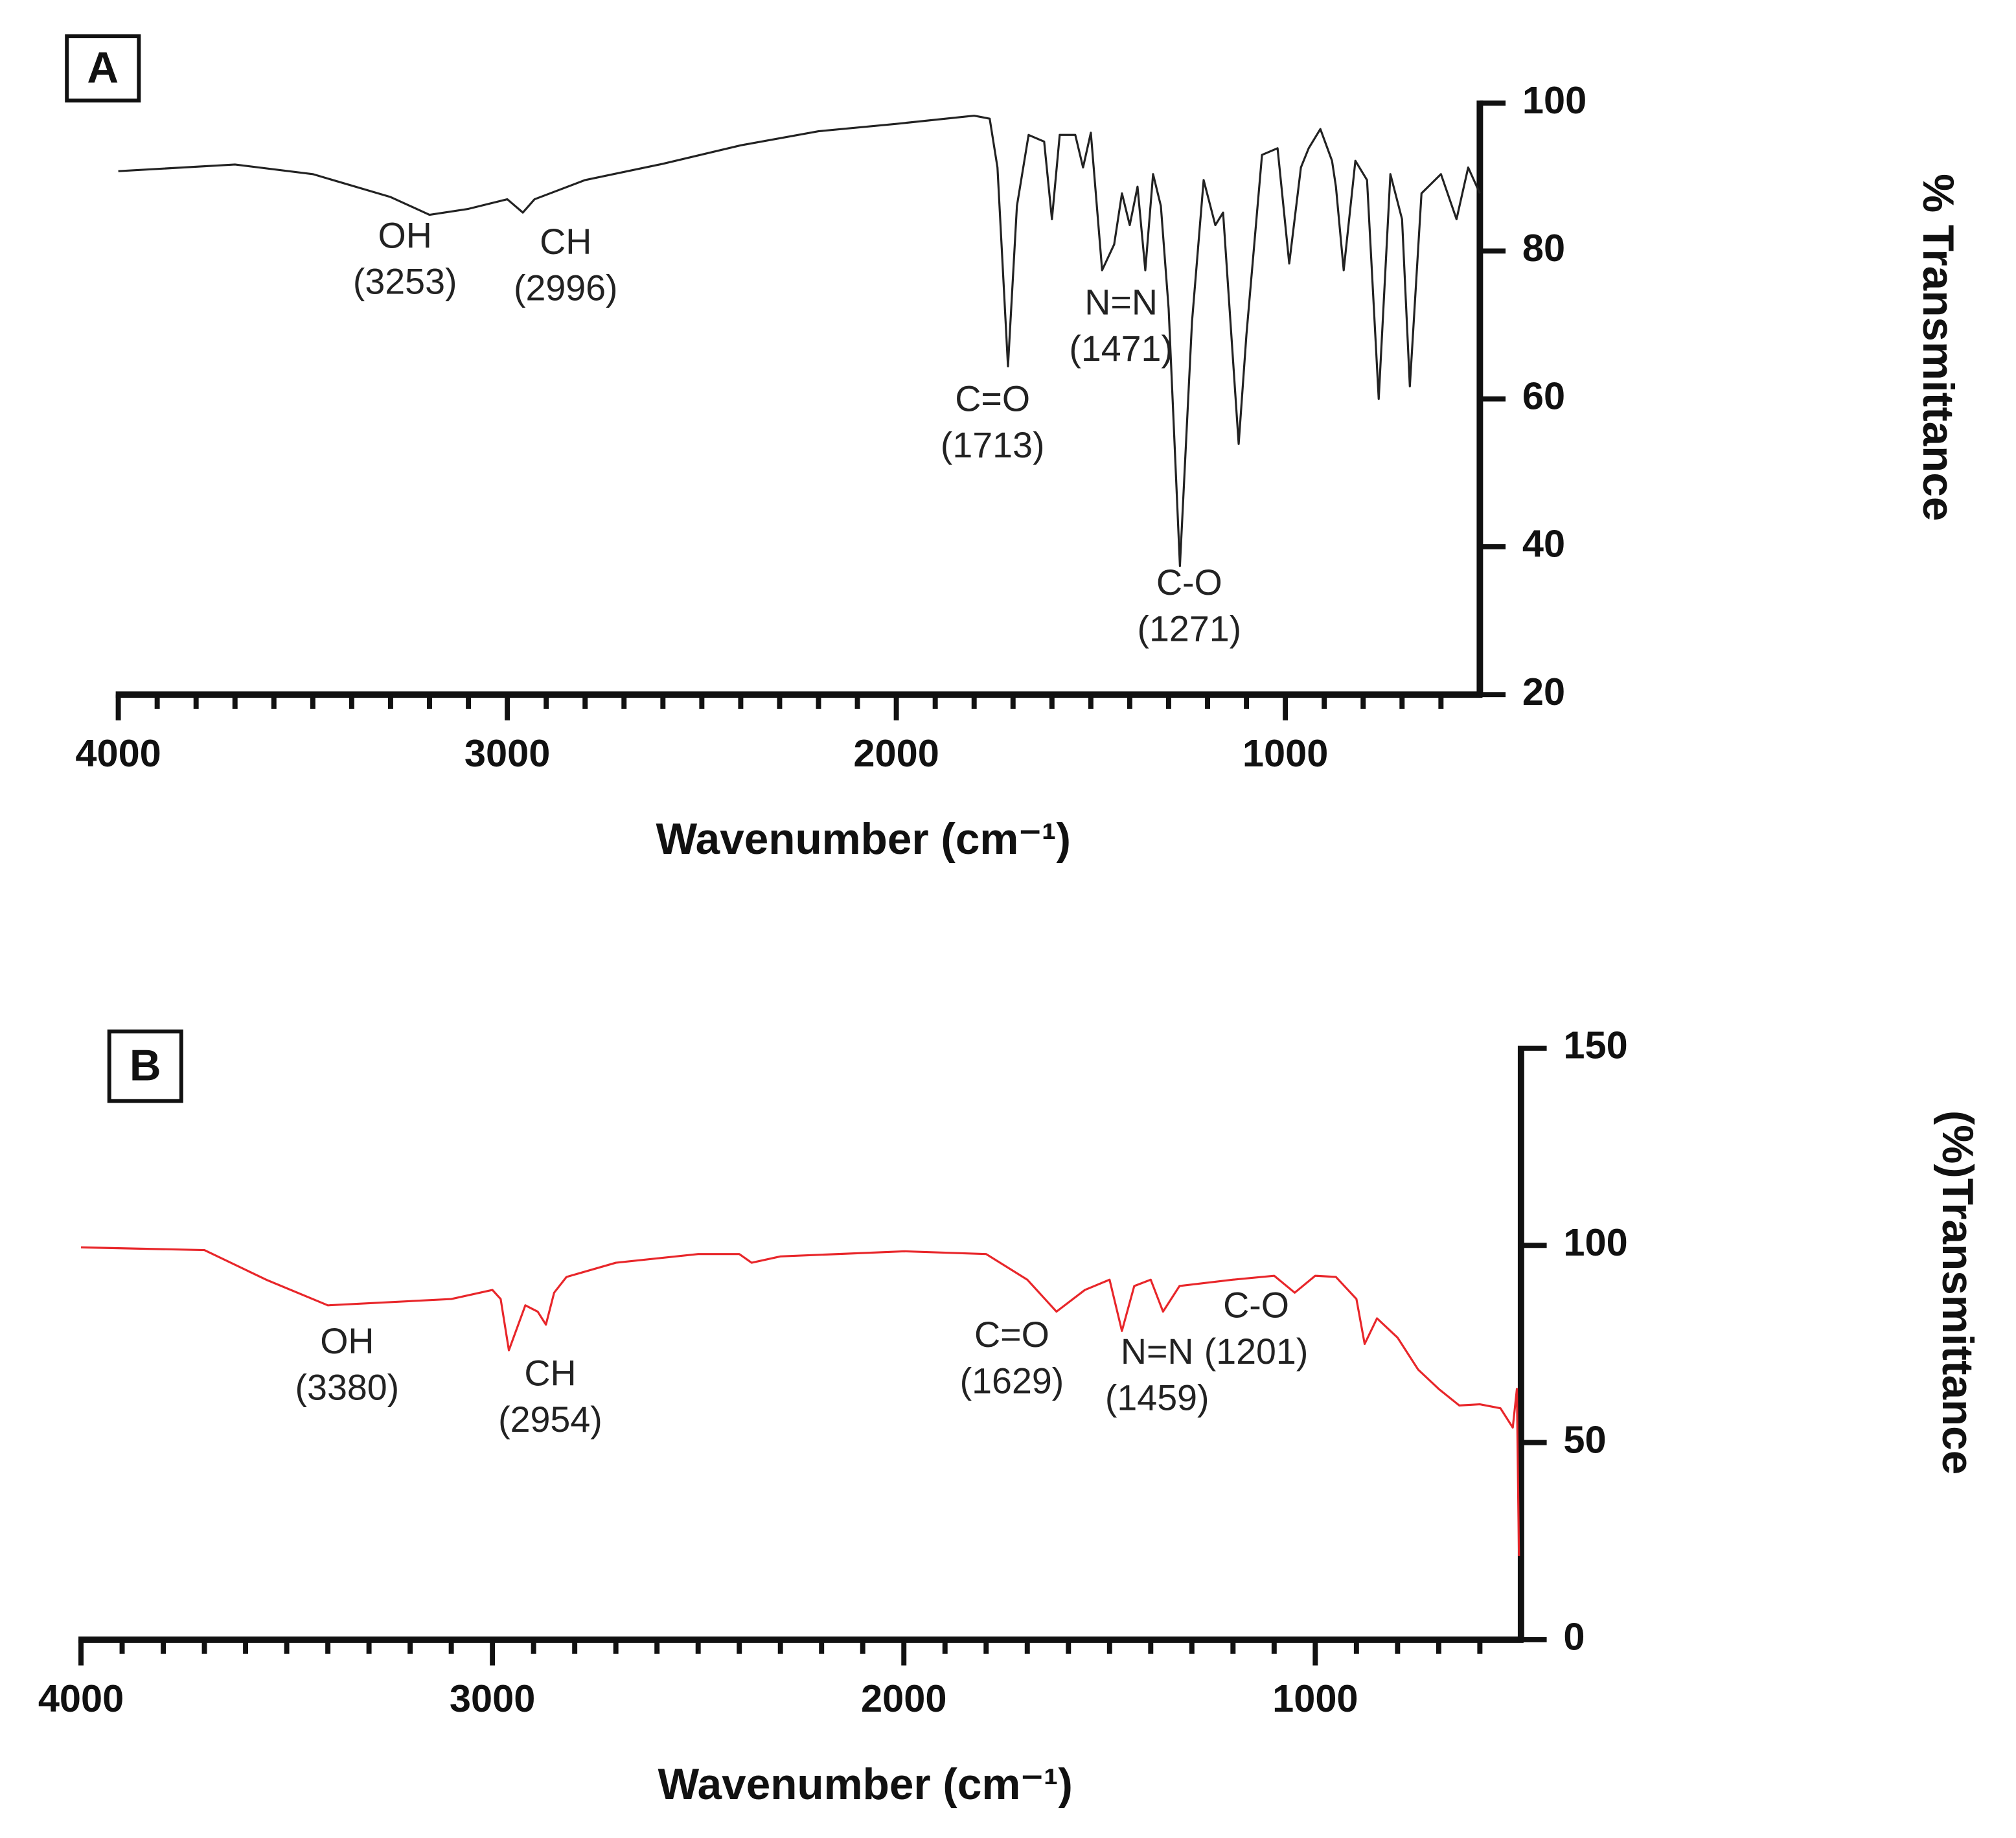  What do you see at coordinates (1012, 1381) in the screenshot?
I see `annotation-wavenumber: (1629)` at bounding box center [1012, 1381].